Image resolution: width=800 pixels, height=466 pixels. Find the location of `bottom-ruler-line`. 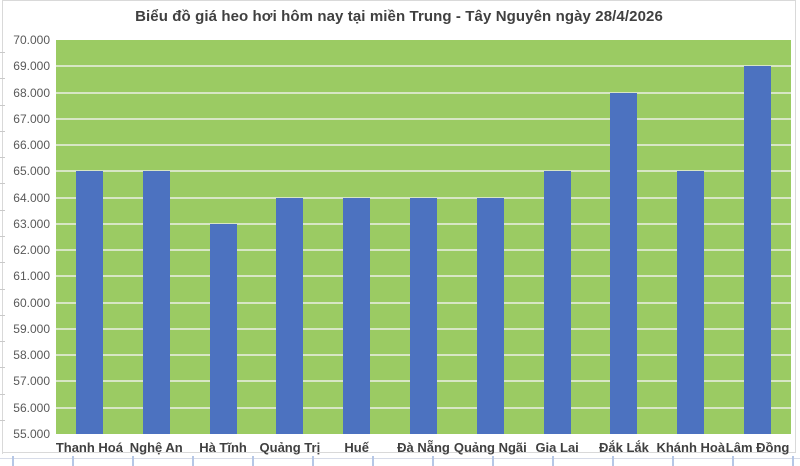

bottom-ruler-line is located at coordinates (400, 458).